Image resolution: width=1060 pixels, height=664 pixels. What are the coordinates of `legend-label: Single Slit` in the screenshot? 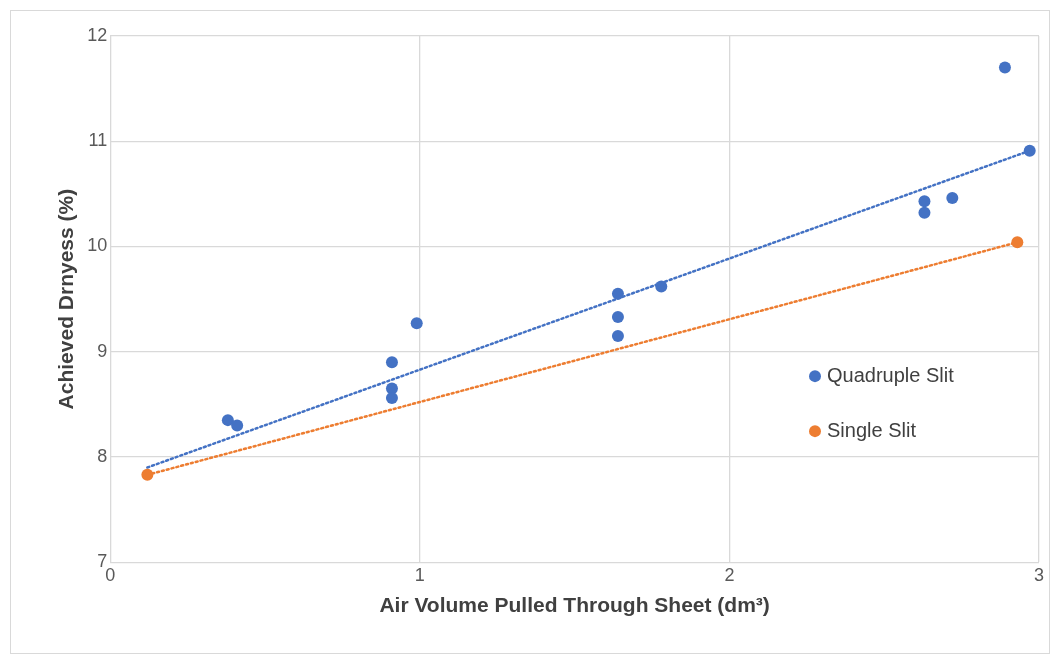 It's located at (872, 429).